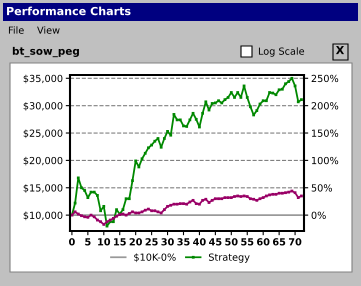 This screenshot has height=286, width=361. Describe the element at coordinates (43, 188) in the screenshot. I see `y-tick-label: $15,000` at that location.